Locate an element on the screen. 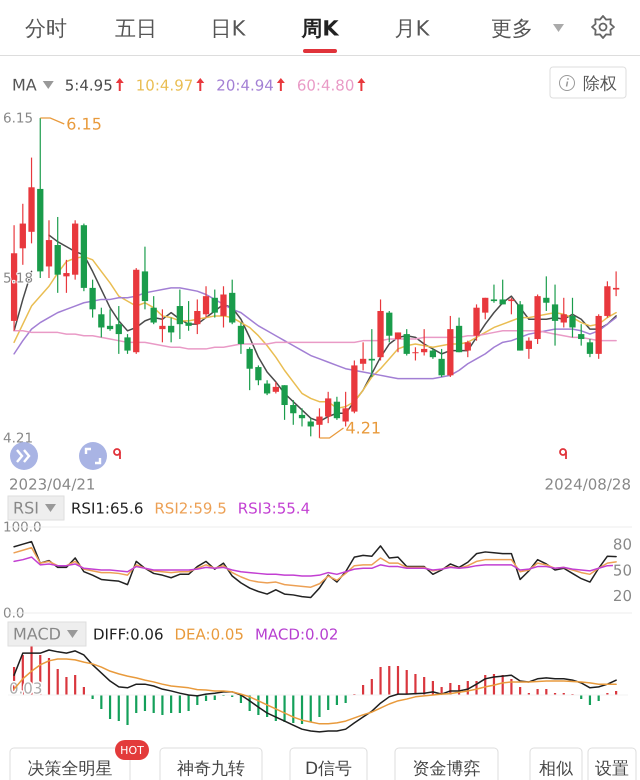 This screenshot has height=780, width=640. text: 2024/08/28 is located at coordinates (587, 484).